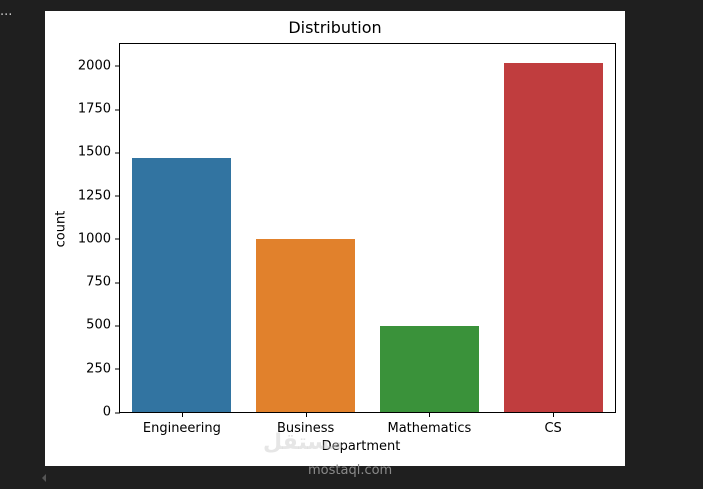  Describe the element at coordinates (90, 412) in the screenshot. I see `y-tick-label: 0` at that location.